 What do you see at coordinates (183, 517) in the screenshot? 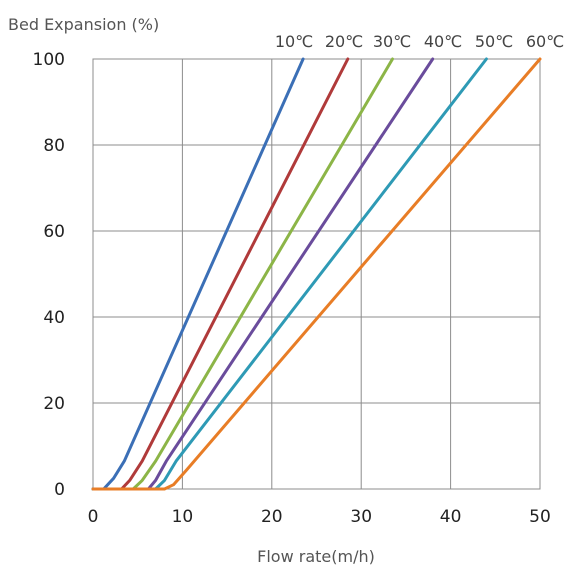
I see `x-tick-label: 10` at bounding box center [183, 517].